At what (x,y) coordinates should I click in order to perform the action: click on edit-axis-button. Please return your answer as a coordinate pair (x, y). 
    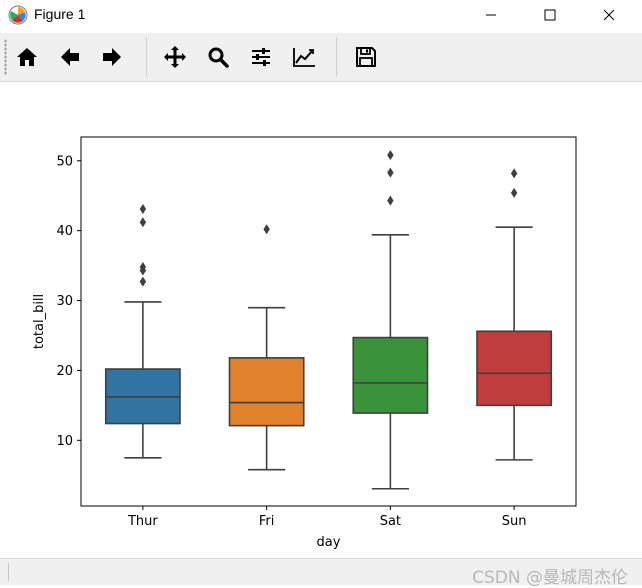
    Looking at the image, I should click on (304, 57).